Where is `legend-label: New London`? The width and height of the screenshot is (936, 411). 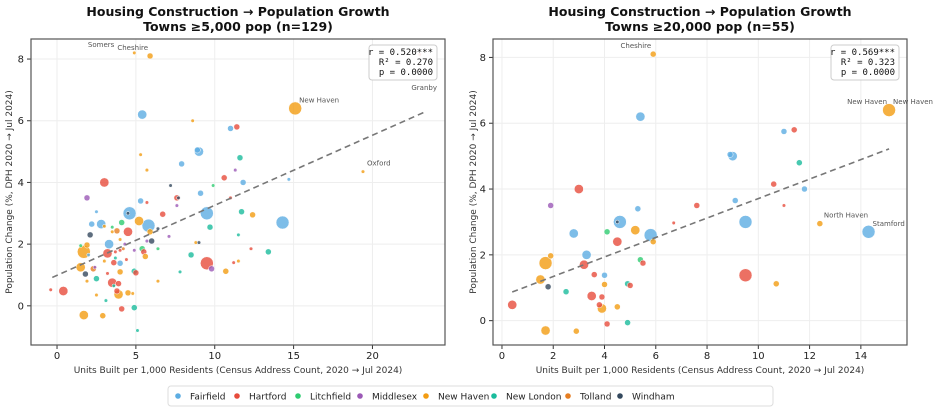 legend-label: New London is located at coordinates (533, 398).